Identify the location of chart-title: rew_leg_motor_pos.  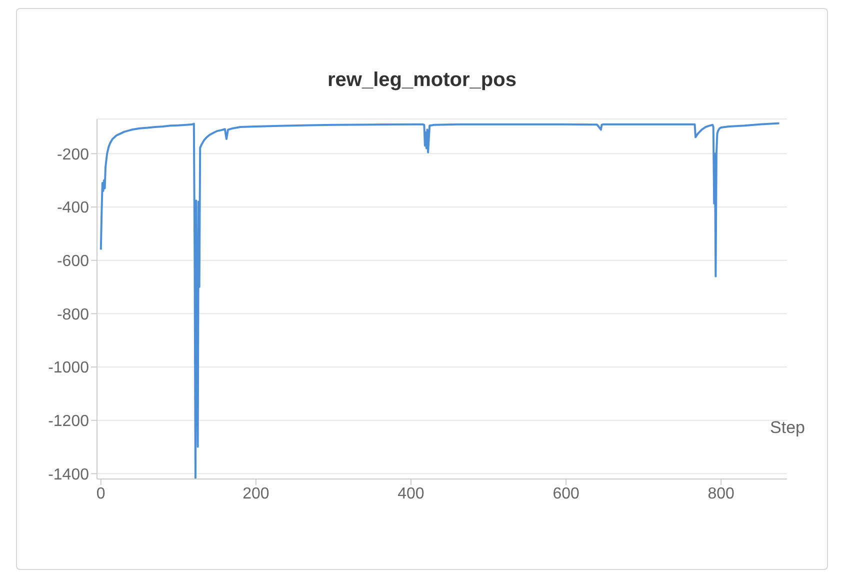
(422, 81).